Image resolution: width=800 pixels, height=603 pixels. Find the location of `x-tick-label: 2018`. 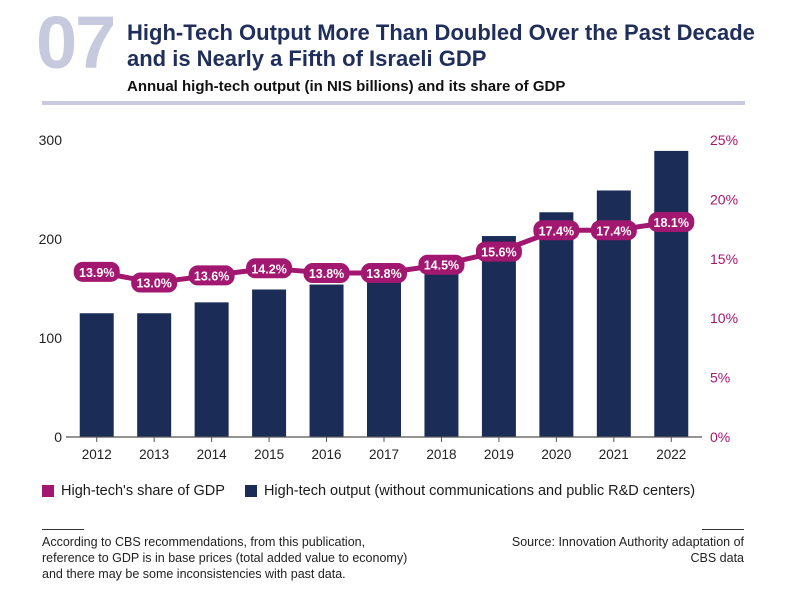

x-tick-label: 2018 is located at coordinates (441, 454).